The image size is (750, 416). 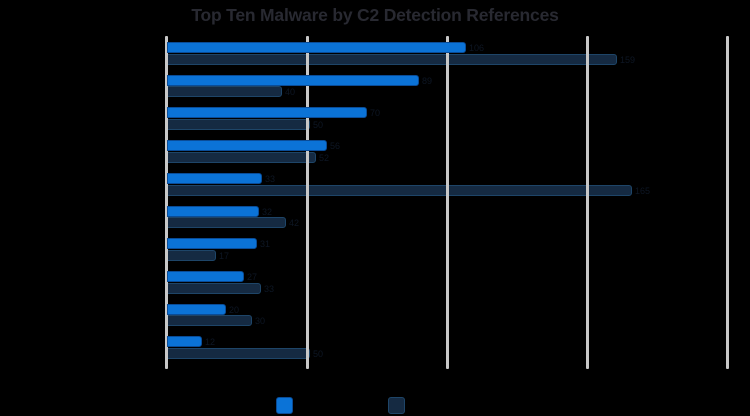 I want to click on series-light-blue-value-label: 12, so click(x=210, y=342).